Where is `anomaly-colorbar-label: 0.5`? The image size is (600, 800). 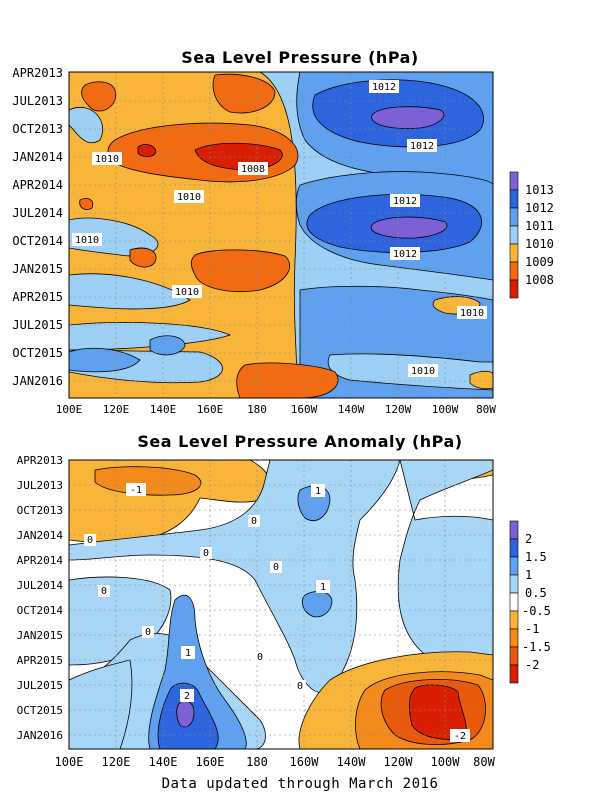 anomaly-colorbar-label: 0.5 is located at coordinates (536, 593).